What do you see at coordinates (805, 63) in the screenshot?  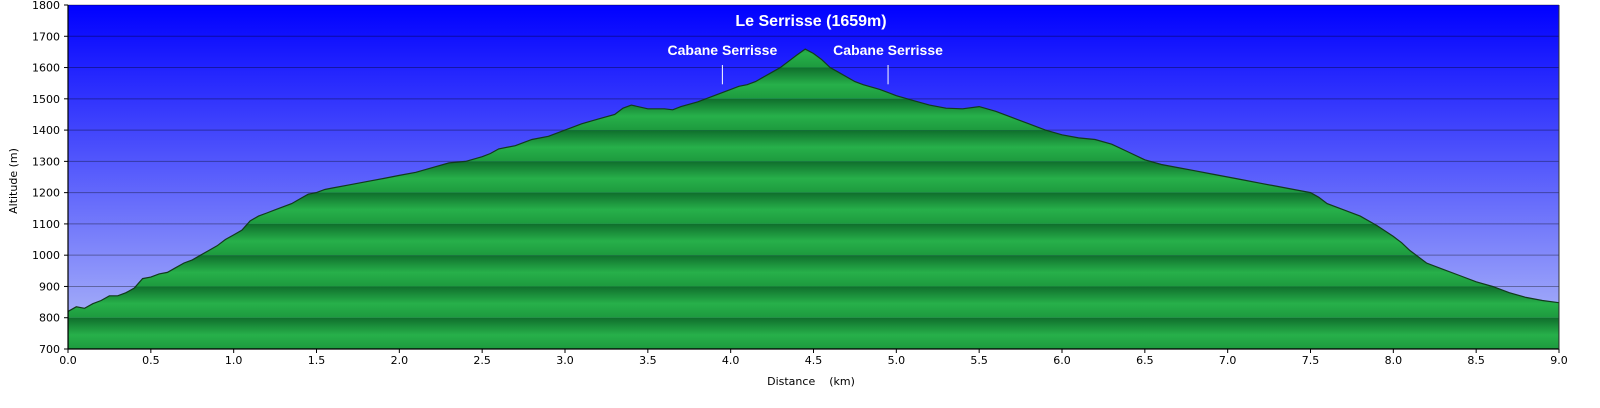 I see `annotations: Cabane Serrisse Cabane Serrisse` at bounding box center [805, 63].